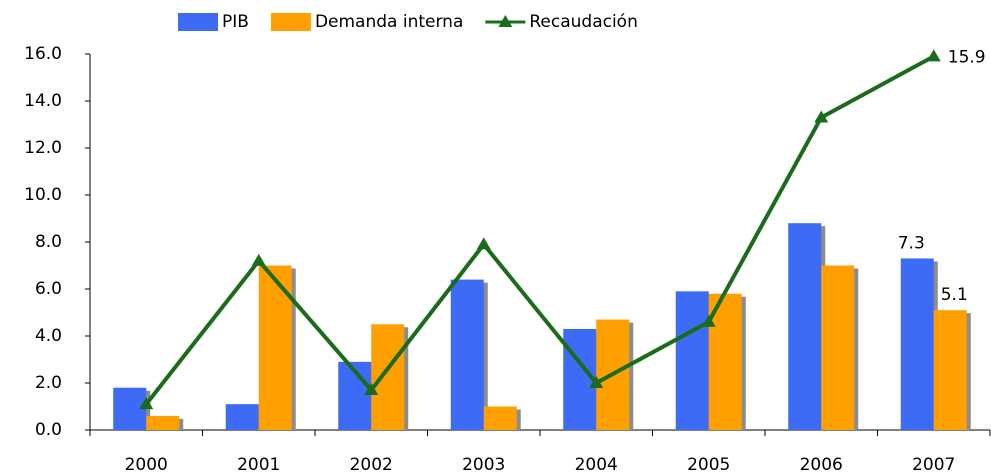  What do you see at coordinates (933, 465) in the screenshot?
I see `x-tick-label: 2007` at bounding box center [933, 465].